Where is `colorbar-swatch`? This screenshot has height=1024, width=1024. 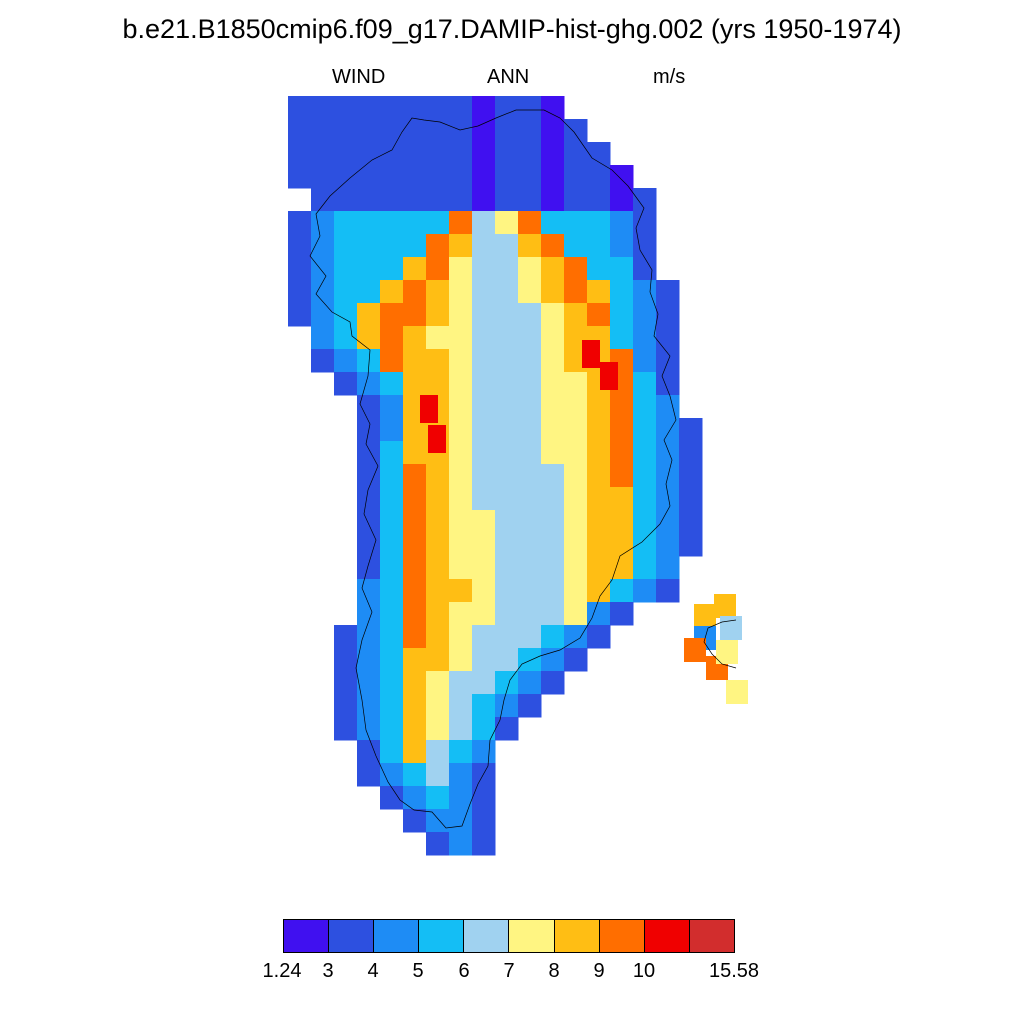
colorbar-swatch is located at coordinates (666, 936).